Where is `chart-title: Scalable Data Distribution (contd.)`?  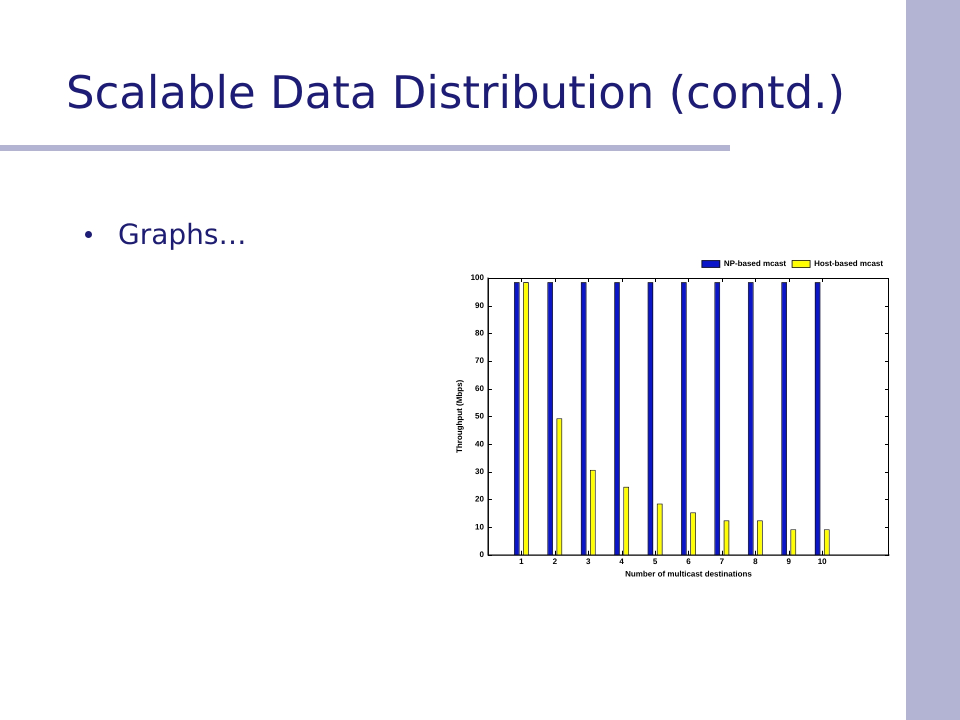
chart-title: Scalable Data Distribution (contd.) is located at coordinates (456, 92).